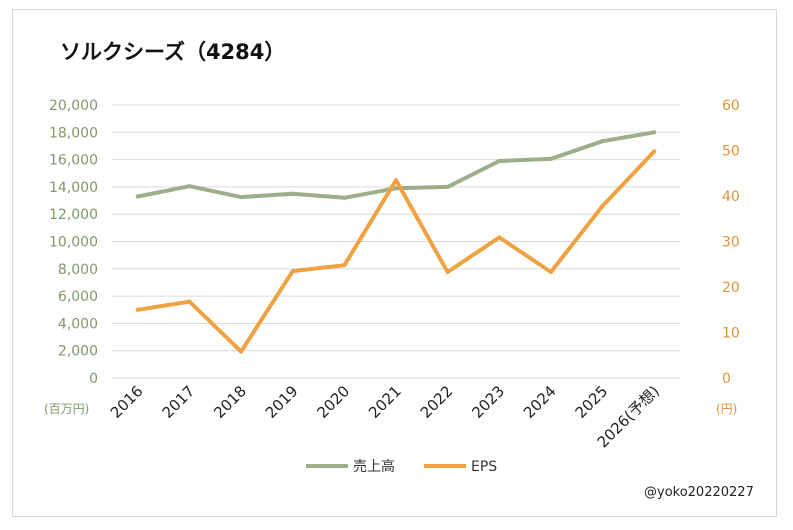  What do you see at coordinates (73, 161) in the screenshot?
I see `y-left-tick-label: 16,000` at bounding box center [73, 161].